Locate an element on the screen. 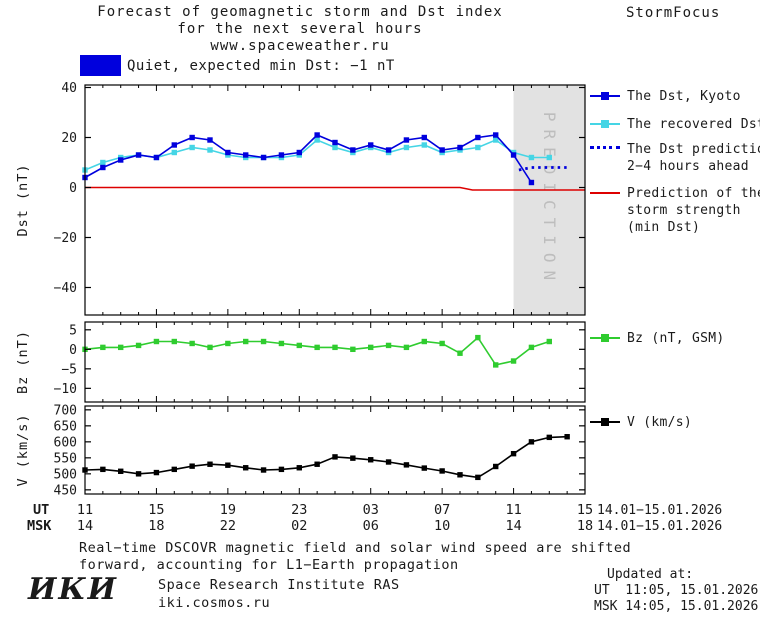  series-dst-prediction is located at coordinates (543, 169).